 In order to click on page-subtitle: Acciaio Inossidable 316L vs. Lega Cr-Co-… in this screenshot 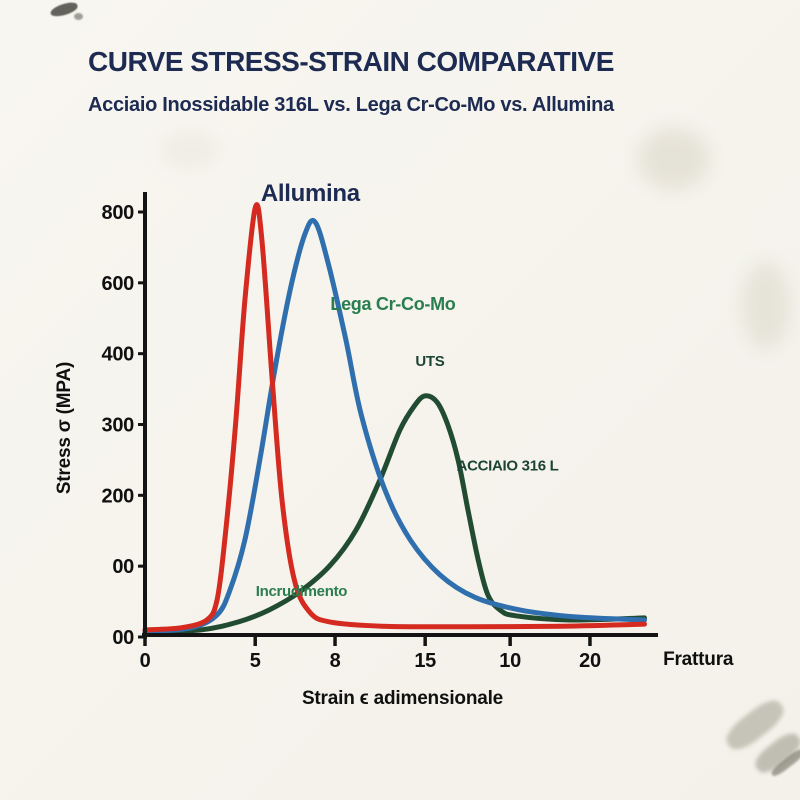, I will do `click(351, 105)`.